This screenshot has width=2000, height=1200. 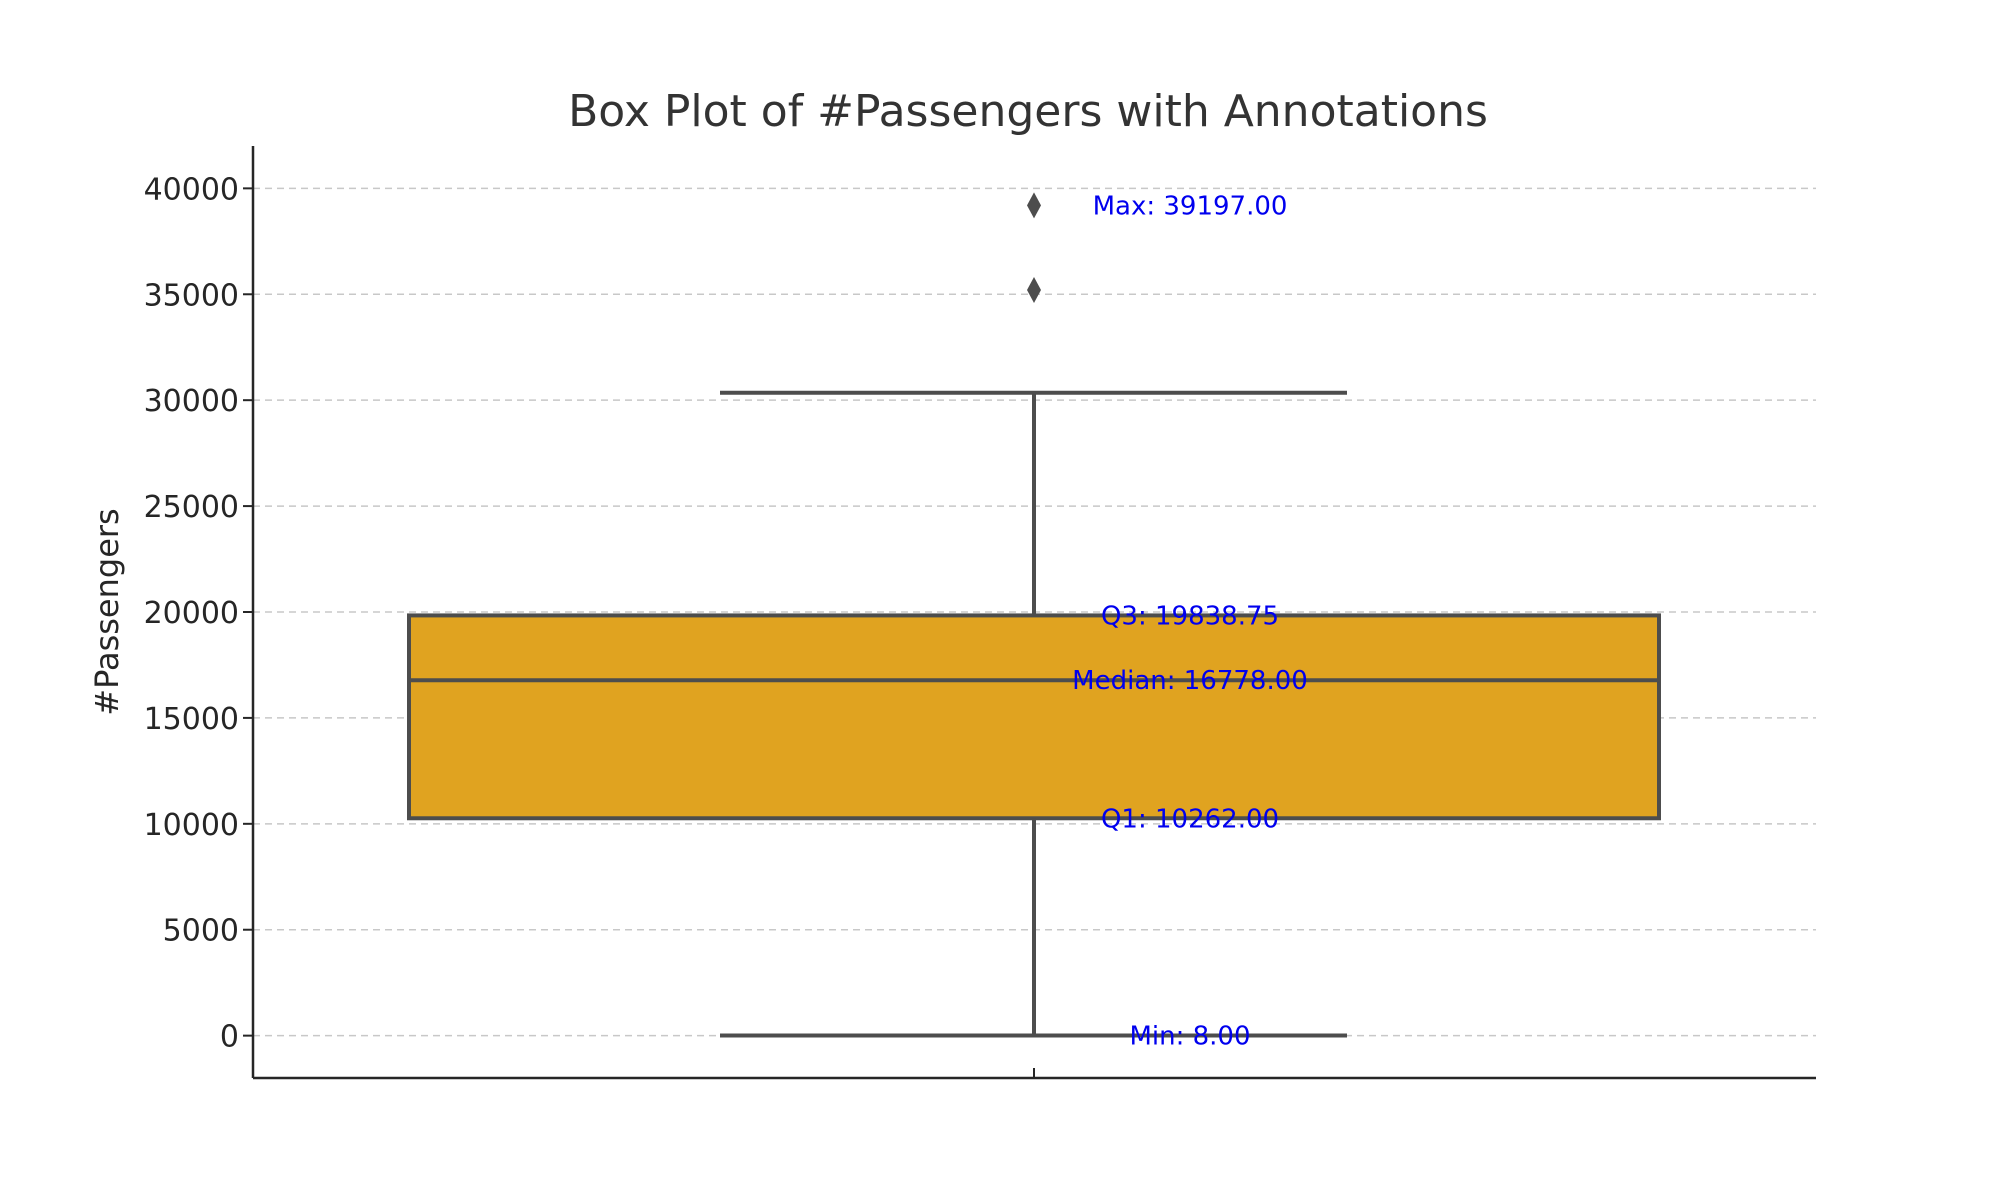 What do you see at coordinates (107, 611) in the screenshot?
I see `y-axis-label: #Passengers` at bounding box center [107, 611].